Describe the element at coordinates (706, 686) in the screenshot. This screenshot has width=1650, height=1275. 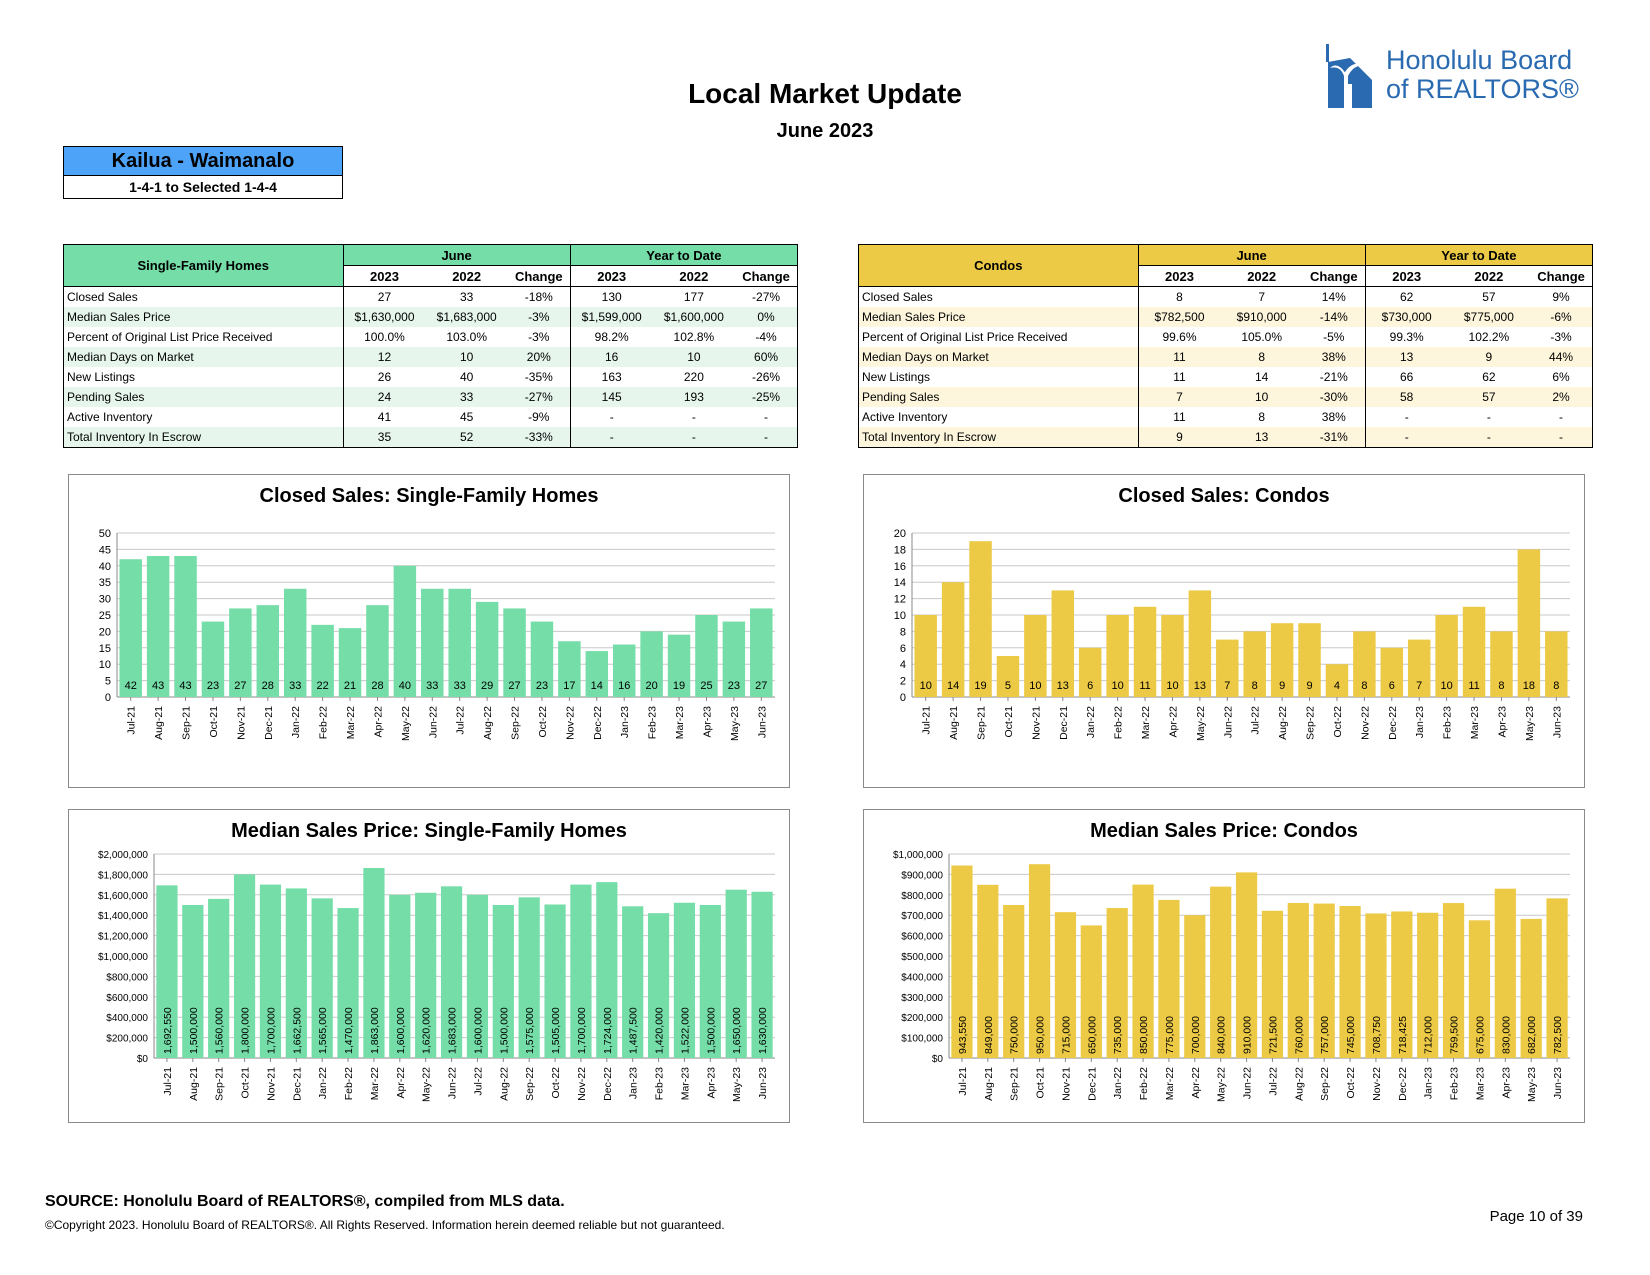
I see `data-label: 25` at that location.